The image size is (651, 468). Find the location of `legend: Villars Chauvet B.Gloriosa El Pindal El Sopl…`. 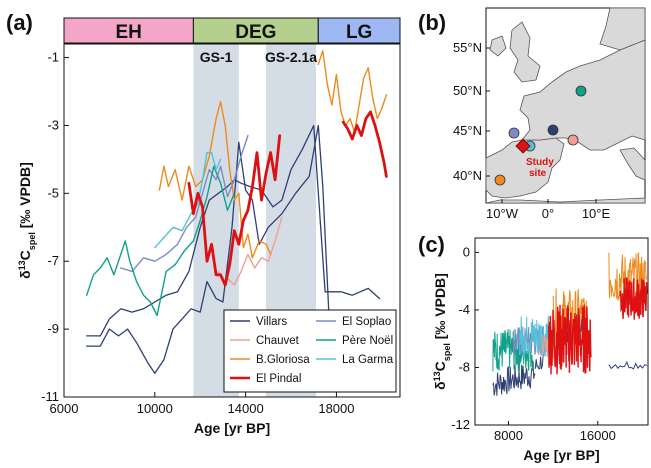

legend: Villars Chauvet B.Gloriosa El Pindal El Sopl… is located at coordinates (310, 351).